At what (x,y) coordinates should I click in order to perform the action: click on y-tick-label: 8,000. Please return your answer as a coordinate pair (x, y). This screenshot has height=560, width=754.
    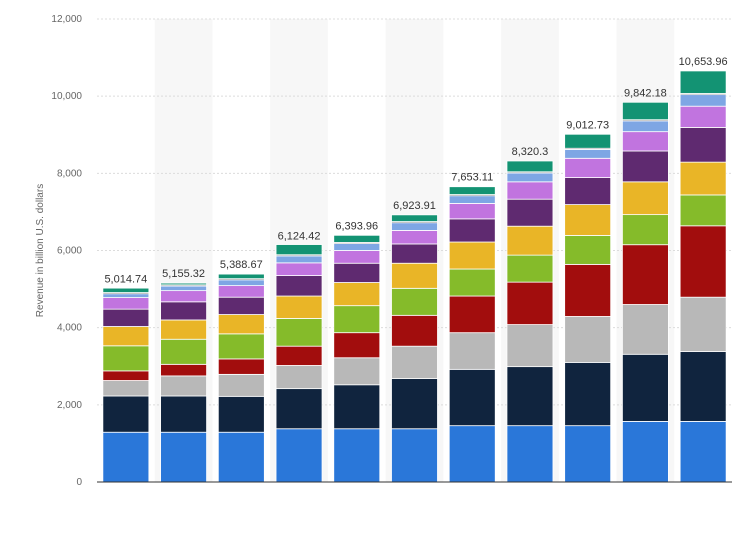
    Looking at the image, I should click on (69, 173).